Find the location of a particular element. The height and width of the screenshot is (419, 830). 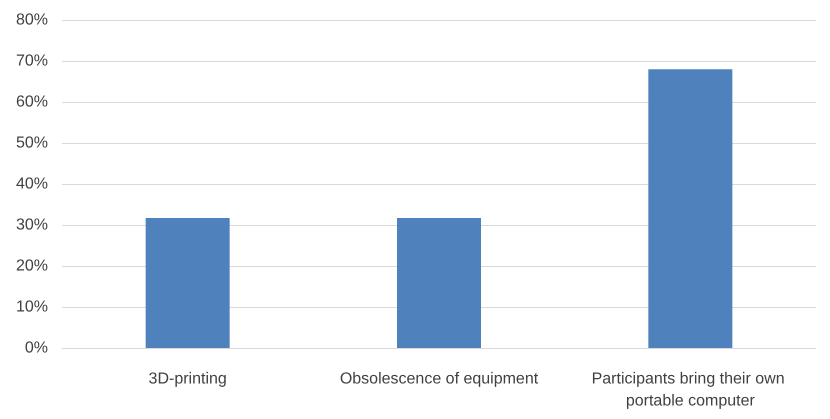

y-tick-label: 50% is located at coordinates (32, 143).